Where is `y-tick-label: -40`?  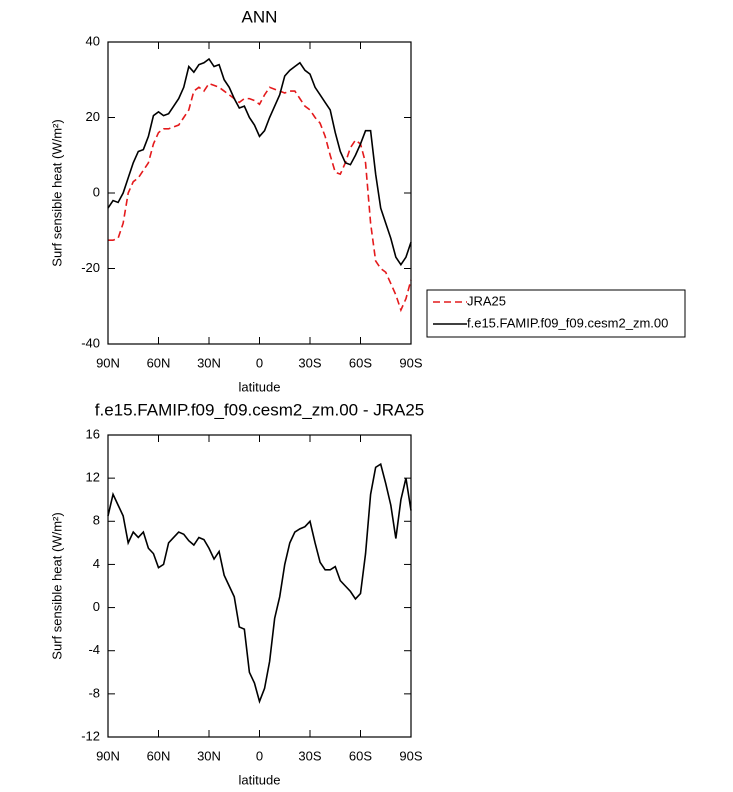 y-tick-label: -40 is located at coordinates (90, 342).